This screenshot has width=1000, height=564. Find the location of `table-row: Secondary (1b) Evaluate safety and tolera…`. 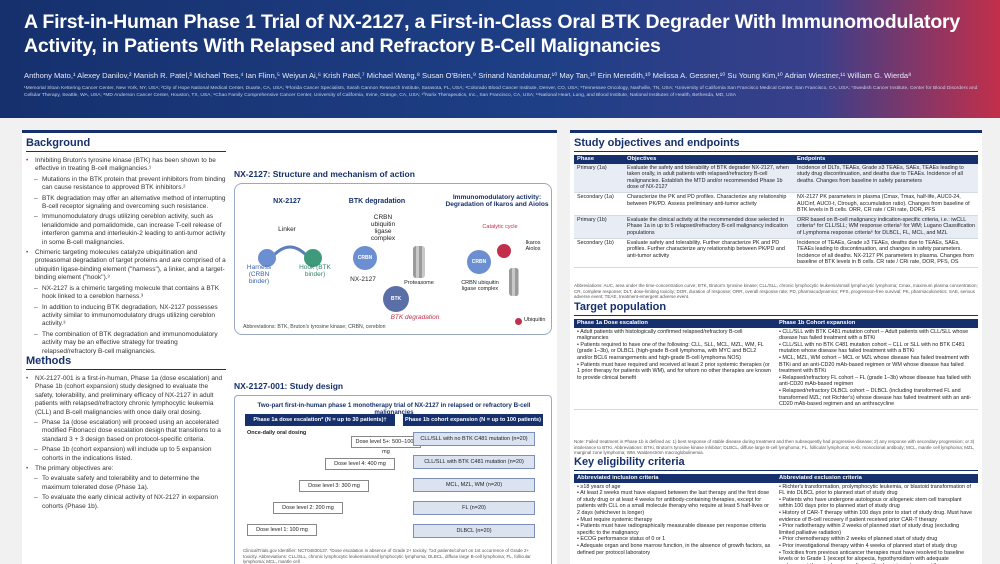

table-row: Secondary (1b) Evaluate safety and tolera… is located at coordinates (776, 253).